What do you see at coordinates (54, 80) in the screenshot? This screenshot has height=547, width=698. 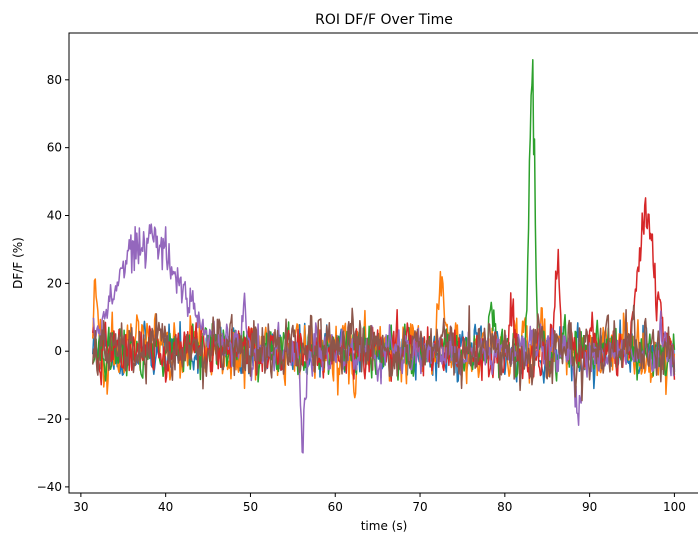 I see `y-tick-label: 80` at bounding box center [54, 80].